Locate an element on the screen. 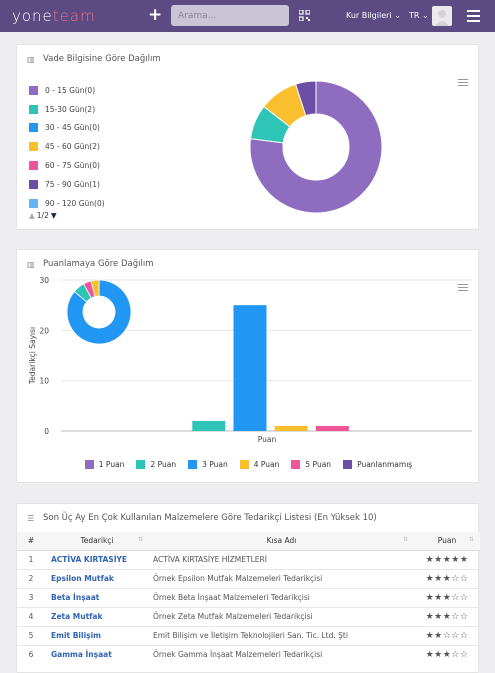 The height and width of the screenshot is (673, 495). col-header-num: # is located at coordinates (31, 541).